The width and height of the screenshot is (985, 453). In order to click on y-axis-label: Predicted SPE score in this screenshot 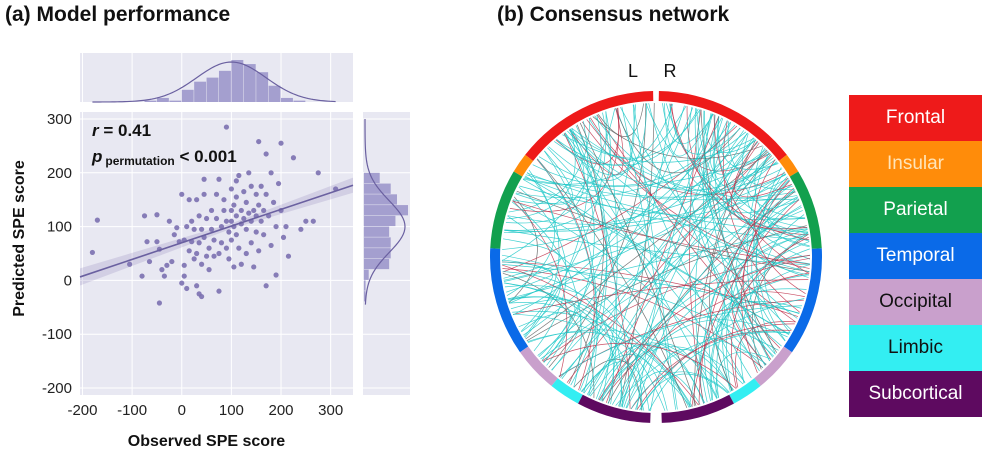, I will do `click(19, 238)`.